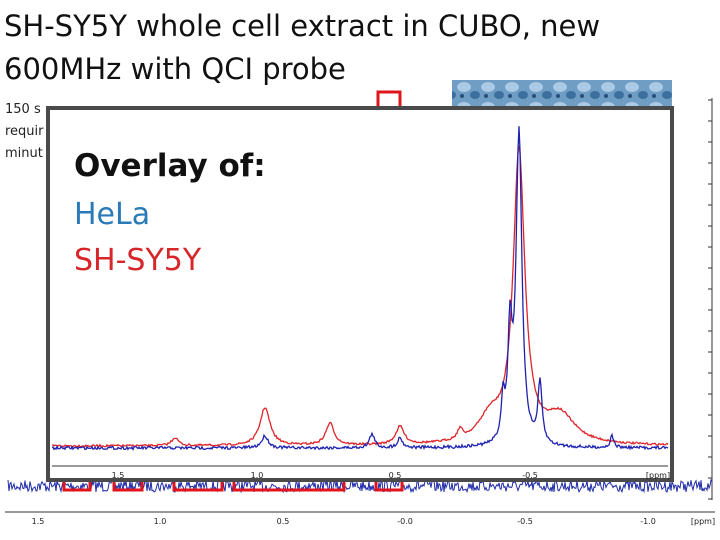 The width and height of the screenshot is (720, 540). I want to click on overlay-heading: Overlay of:, so click(170, 166).